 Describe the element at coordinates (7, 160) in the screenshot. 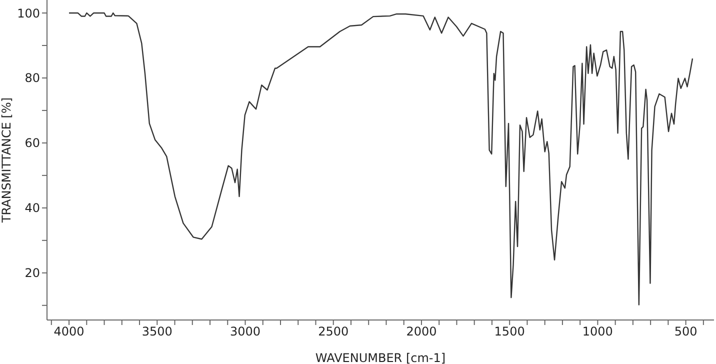

I see `y-axis-title: TRANSMITTANCE [%]` at that location.